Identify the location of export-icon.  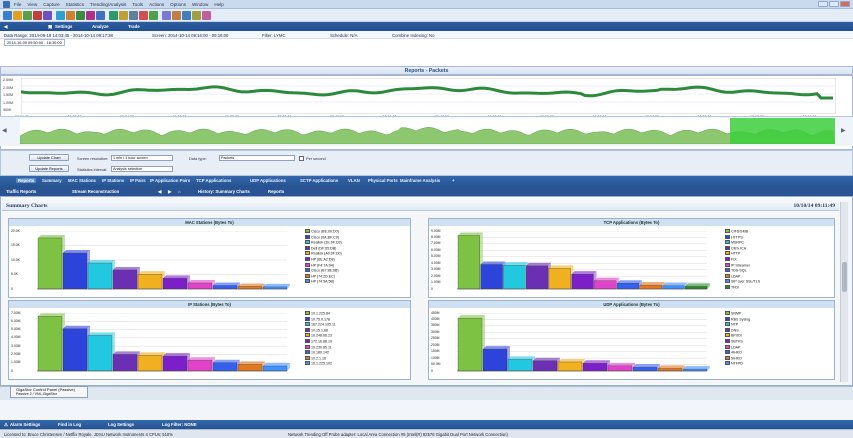
(206, 15).